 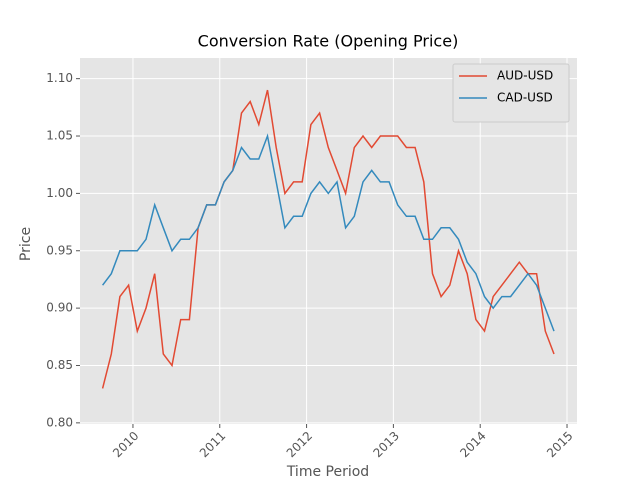 I want to click on y-tick-label: 0.80, so click(x=59, y=422).